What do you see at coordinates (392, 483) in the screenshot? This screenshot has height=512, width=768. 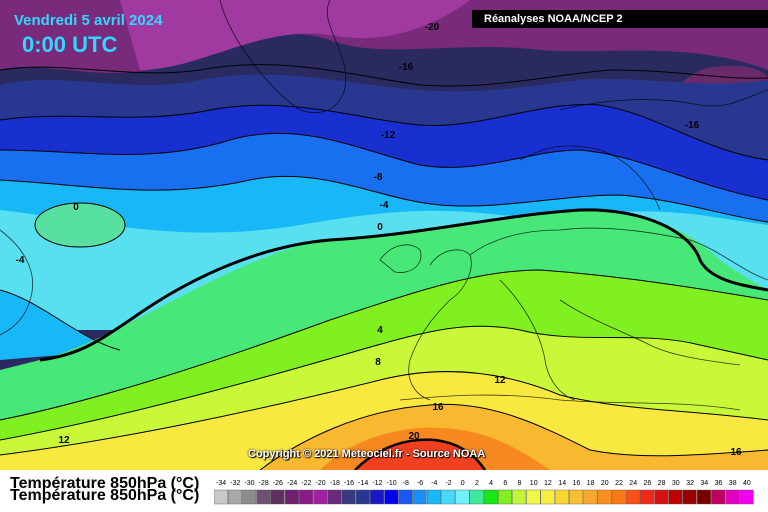 I see `scale-tick-label: -10` at bounding box center [392, 483].